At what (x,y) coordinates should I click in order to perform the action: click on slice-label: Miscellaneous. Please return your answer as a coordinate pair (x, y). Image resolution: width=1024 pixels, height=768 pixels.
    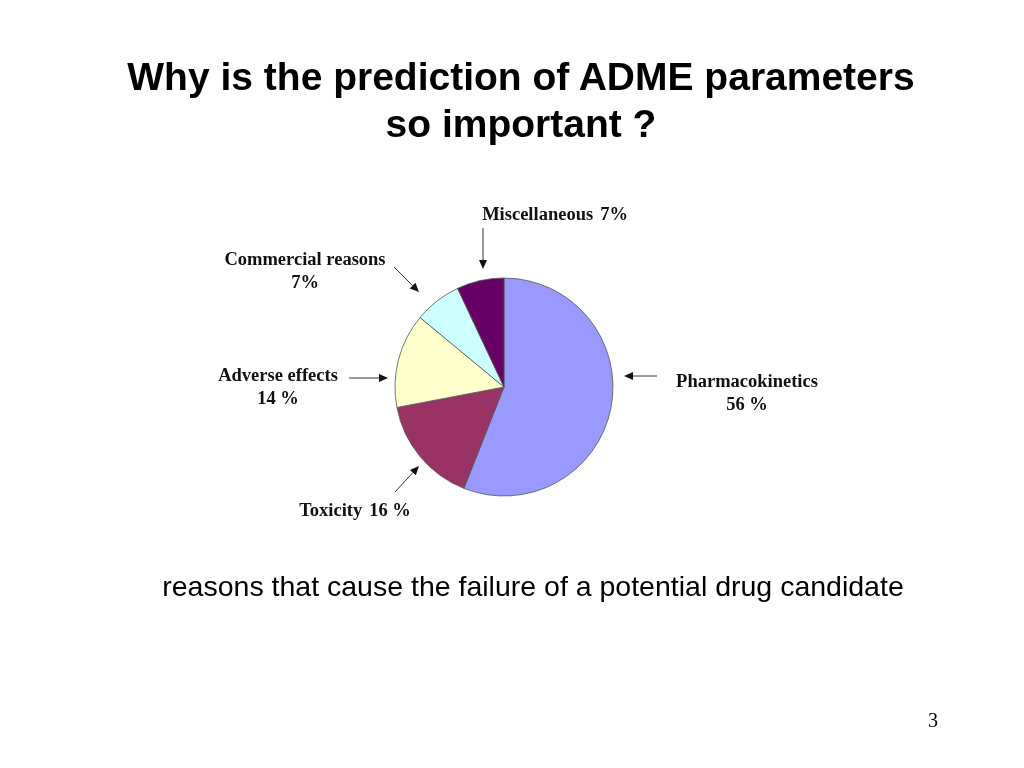
    Looking at the image, I should click on (538, 214).